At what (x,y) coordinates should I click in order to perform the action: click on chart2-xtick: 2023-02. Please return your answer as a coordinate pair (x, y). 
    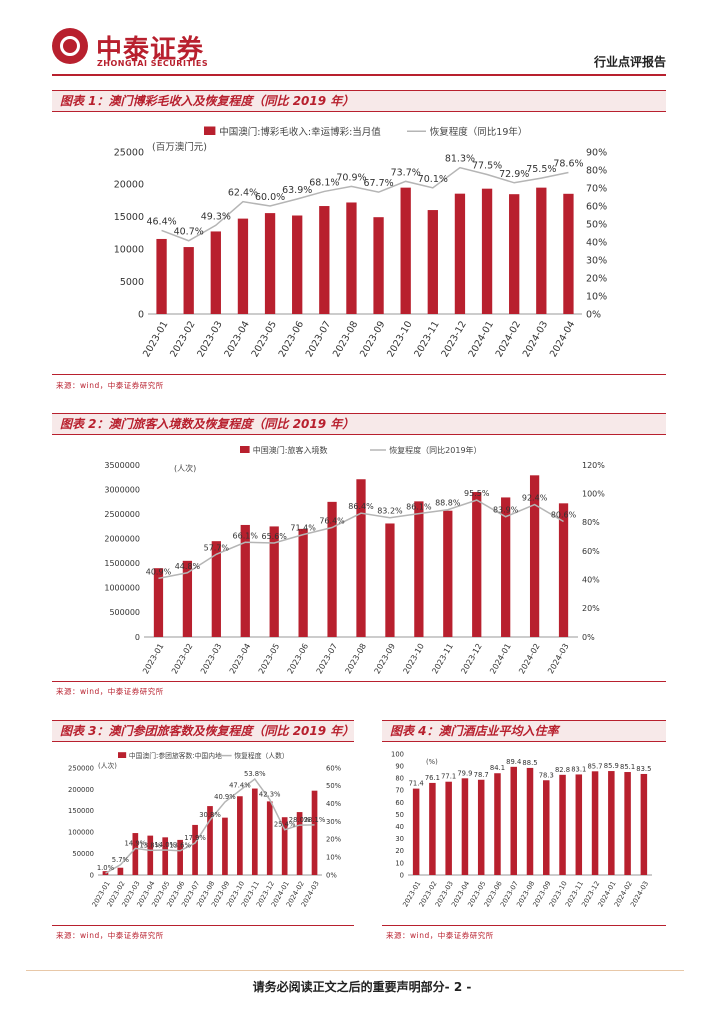
    Looking at the image, I should click on (182, 658).